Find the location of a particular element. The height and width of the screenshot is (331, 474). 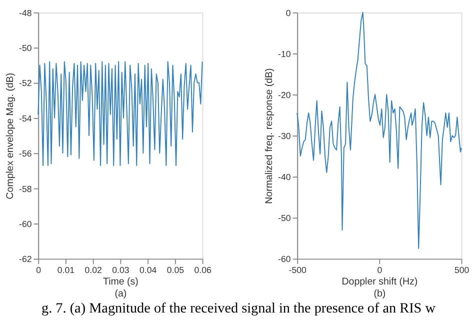

y-tick-label: 0 is located at coordinates (288, 13).